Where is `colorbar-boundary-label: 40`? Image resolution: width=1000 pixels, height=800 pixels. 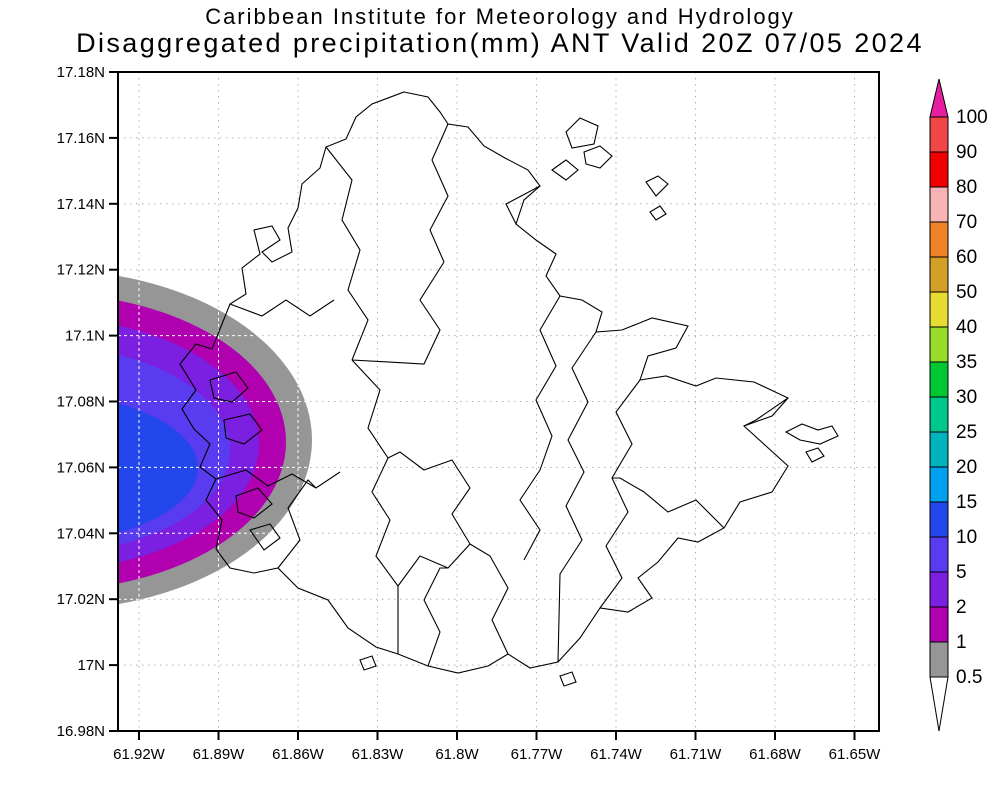
colorbar-boundary-label: 40 is located at coordinates (966, 327).